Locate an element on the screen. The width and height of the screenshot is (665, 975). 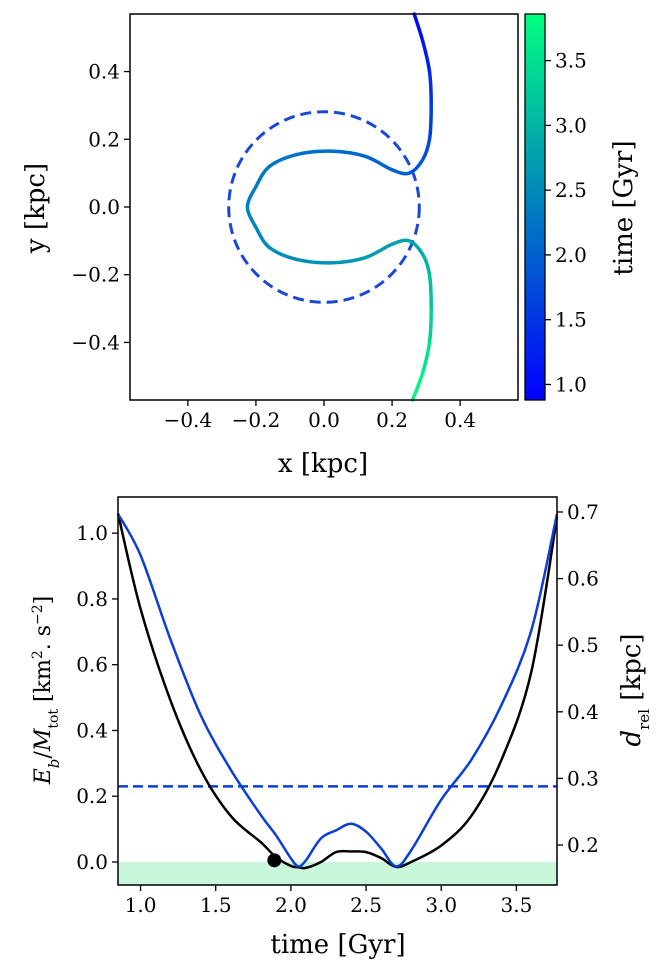
y-tick-label: 3.5 is located at coordinates (571, 61).